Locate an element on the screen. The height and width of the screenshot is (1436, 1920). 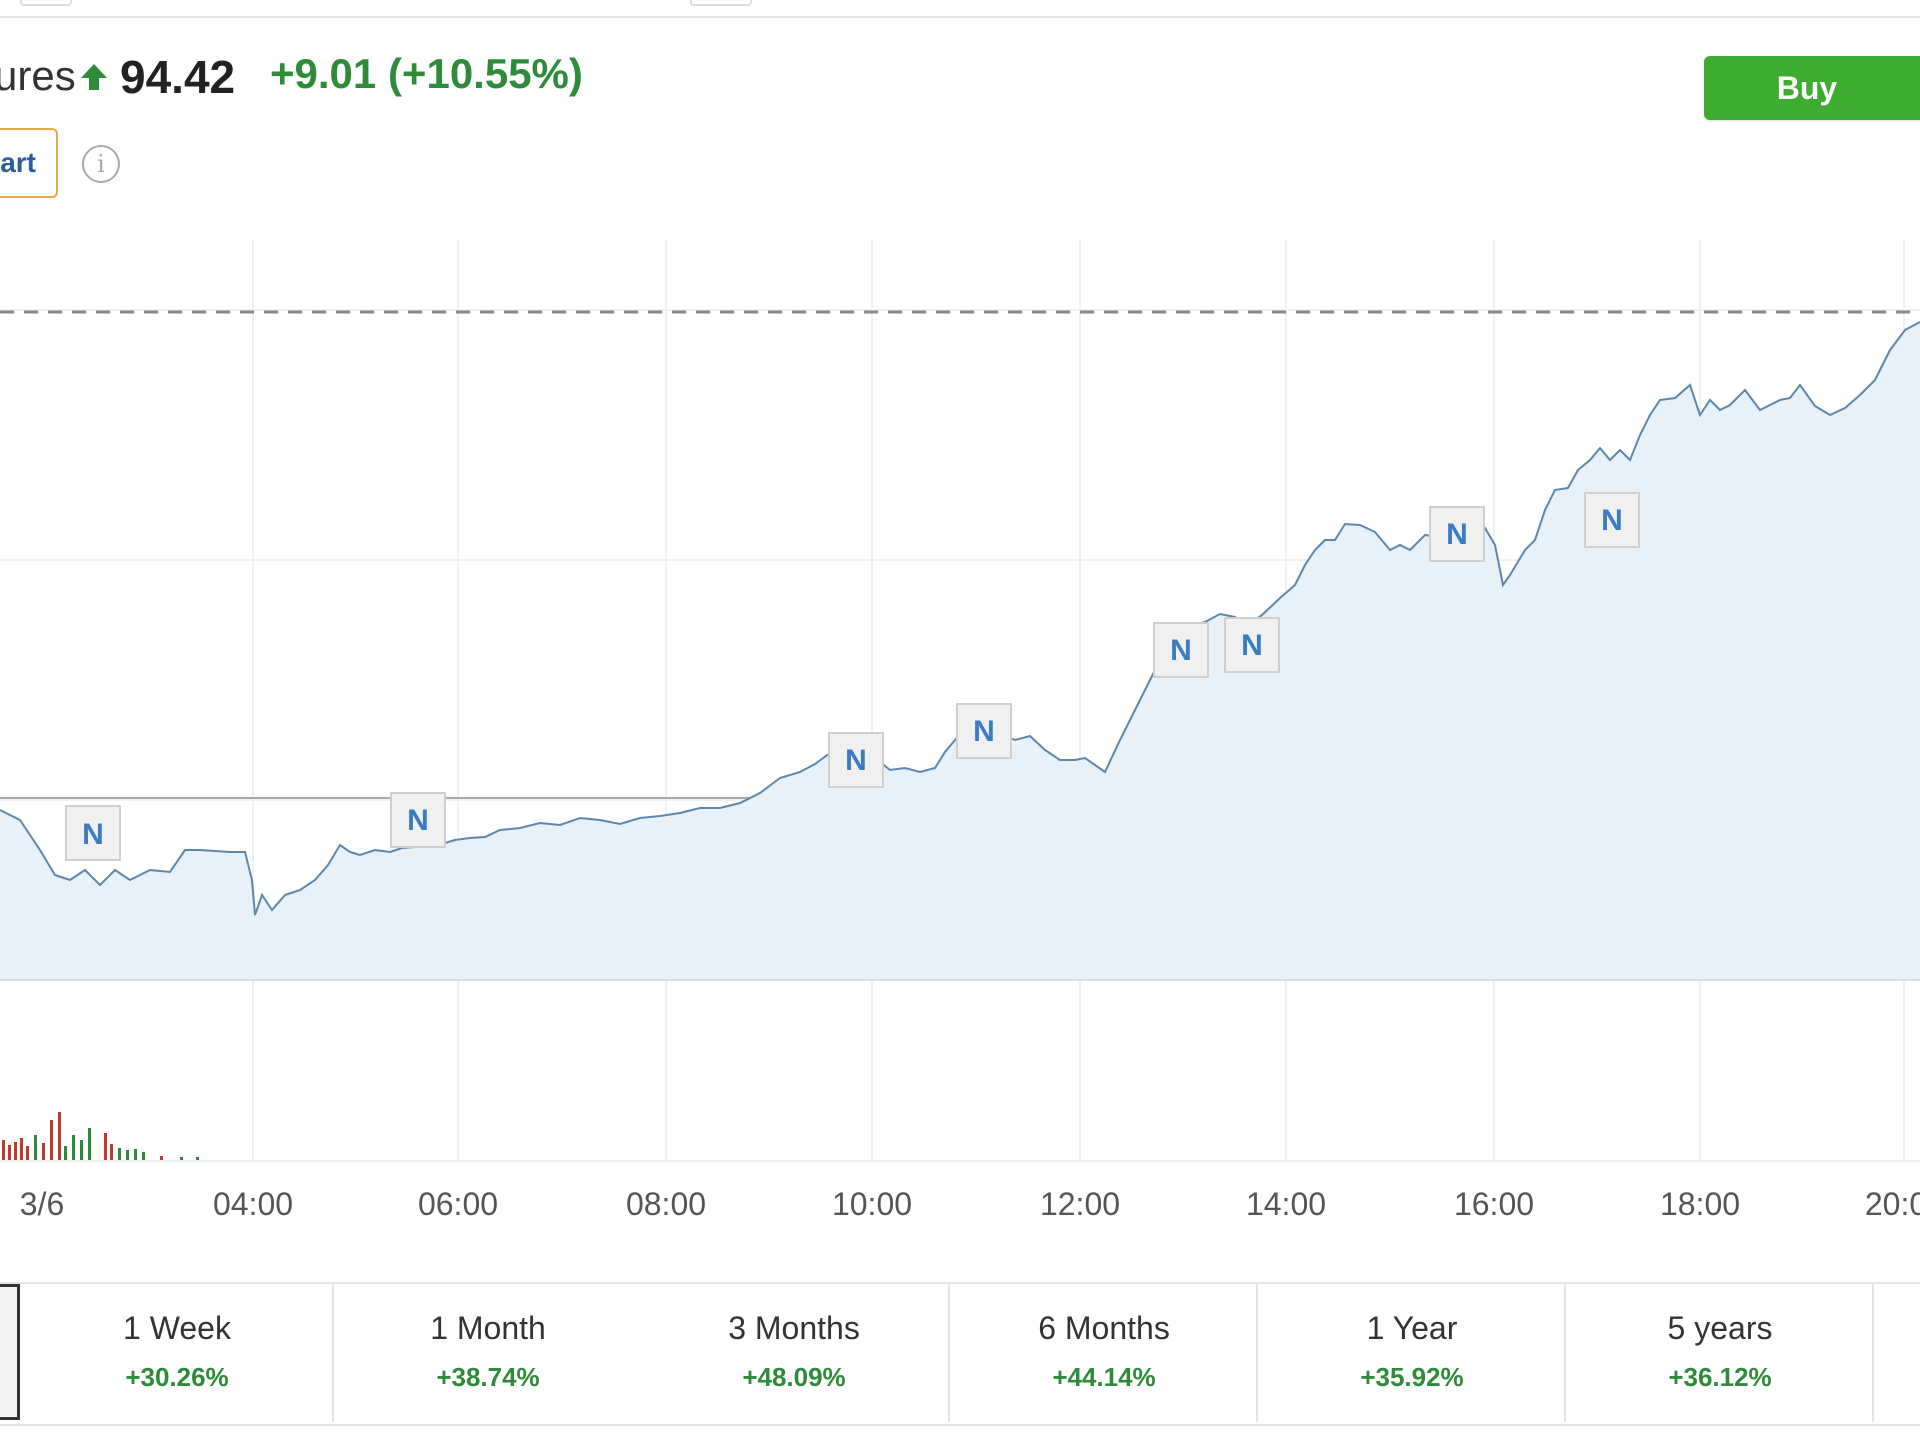
period-label: 6 Months is located at coordinates (1104, 1328).